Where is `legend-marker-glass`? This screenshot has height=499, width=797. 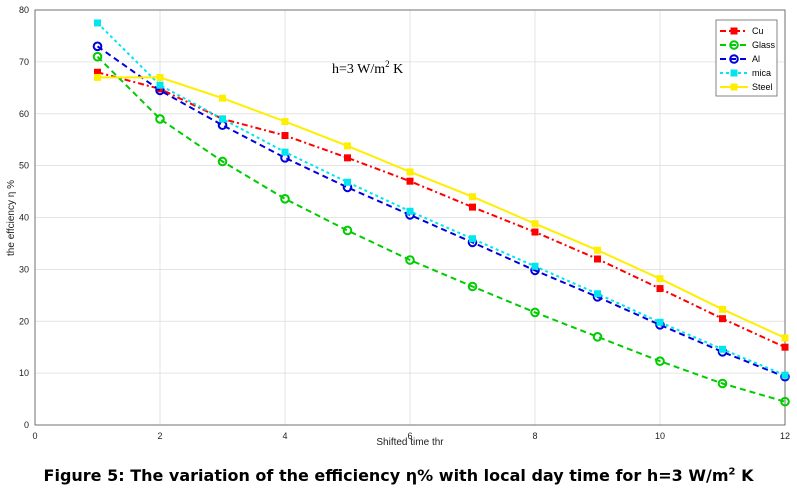
legend-marker-glass is located at coordinates (734, 45).